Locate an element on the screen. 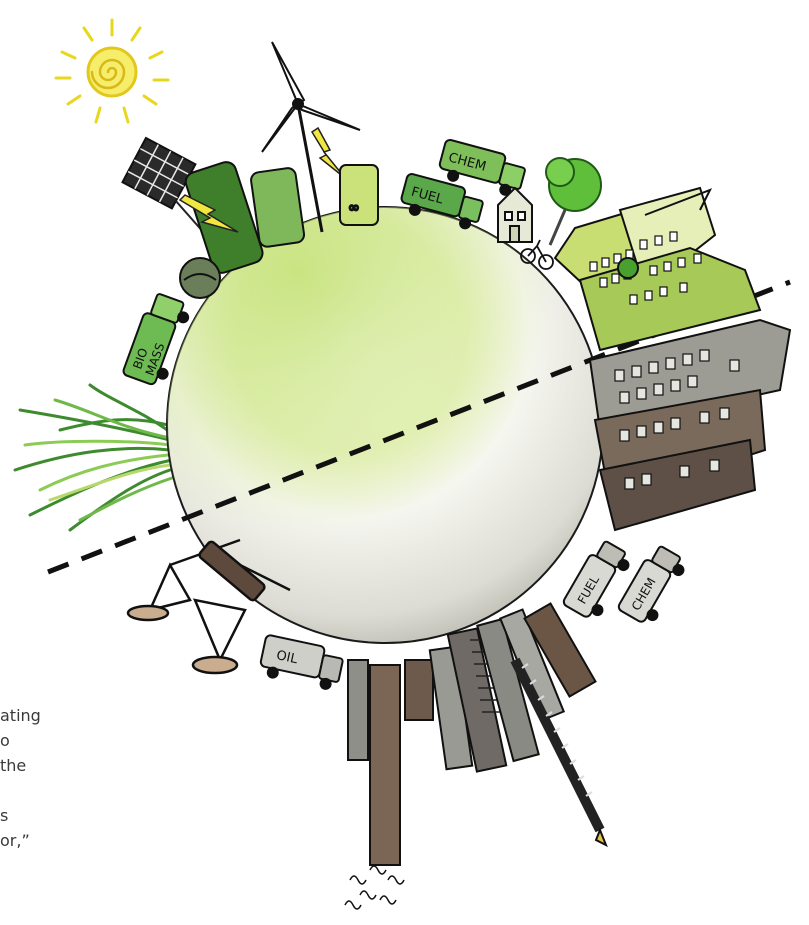  city-icon-grey is located at coordinates (690, 425).